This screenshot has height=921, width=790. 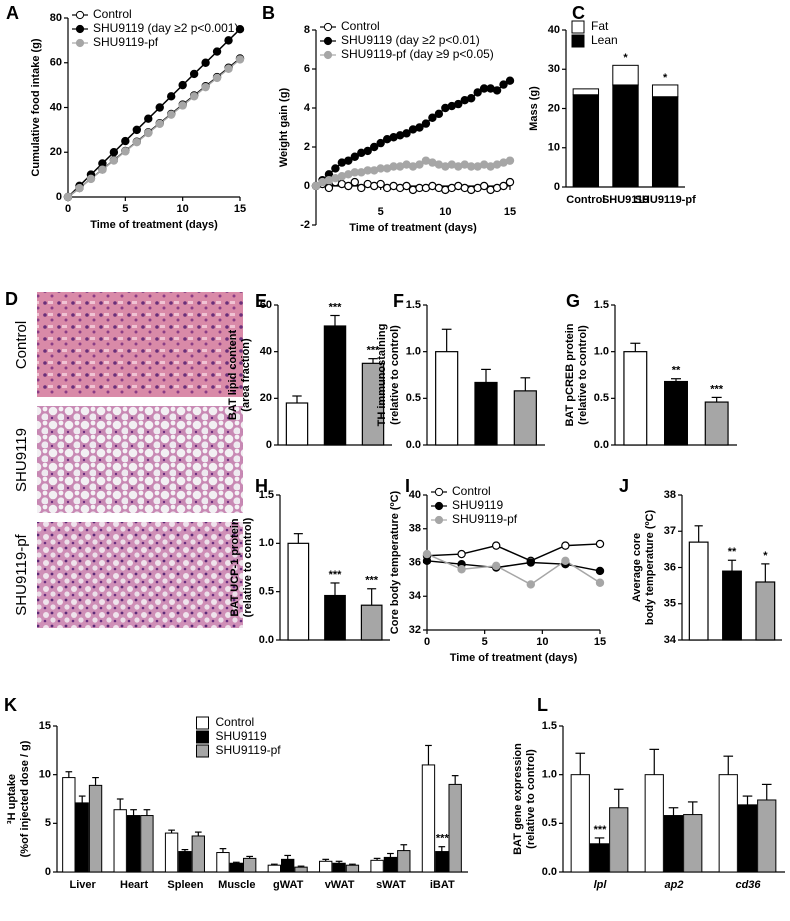 What do you see at coordinates (601, 445) in the screenshot?
I see `y-tick-label: 0.0` at bounding box center [601, 445].